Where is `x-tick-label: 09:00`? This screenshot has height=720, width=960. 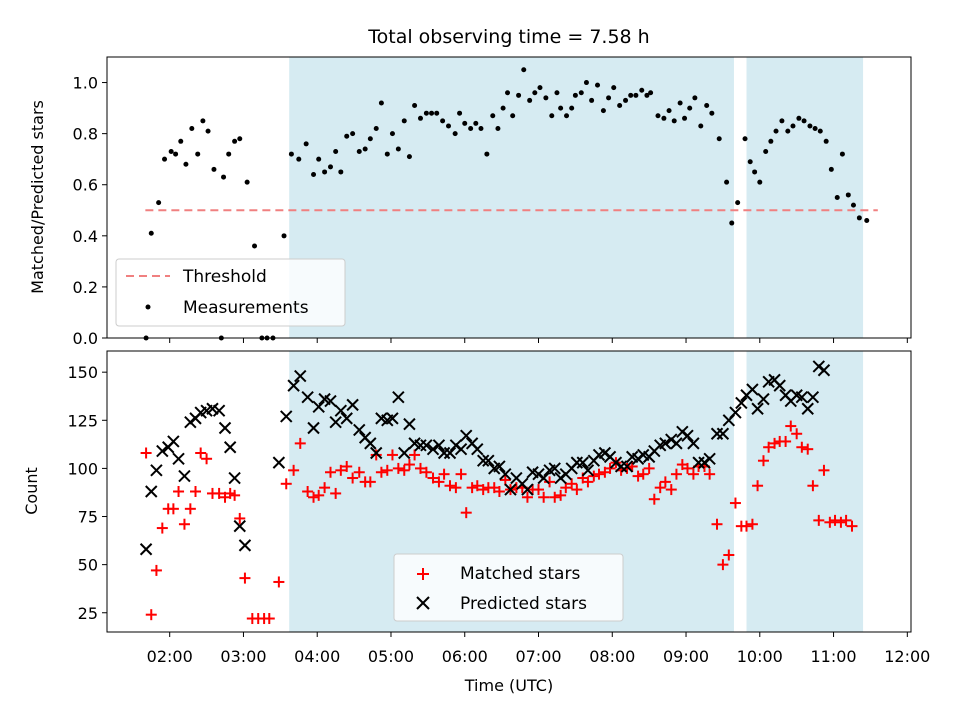
x-tick-label: 09:00 is located at coordinates (686, 656).